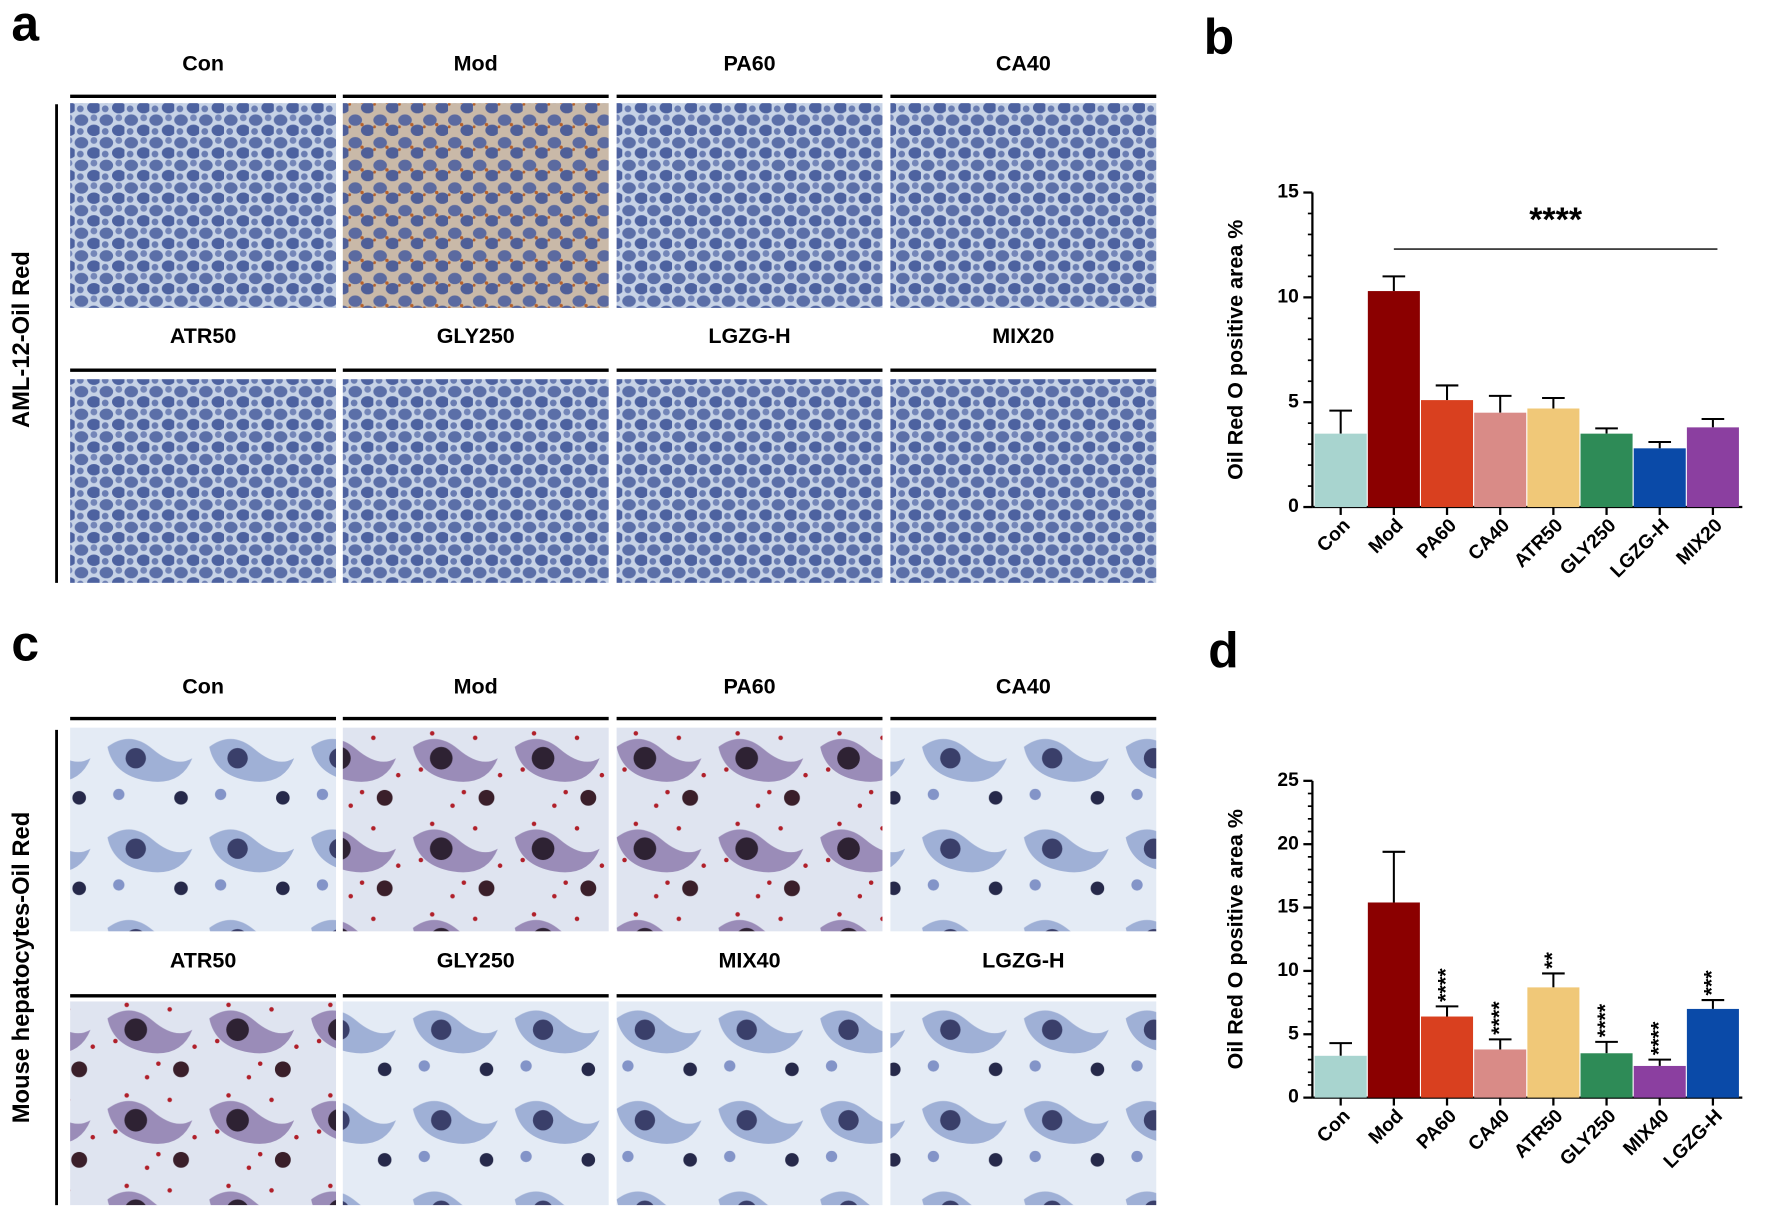 Image resolution: width=1774 pixels, height=1220 pixels. What do you see at coordinates (21, 967) in the screenshot?
I see `row-label: Mouse hepatocytes-Oil Red` at bounding box center [21, 967].